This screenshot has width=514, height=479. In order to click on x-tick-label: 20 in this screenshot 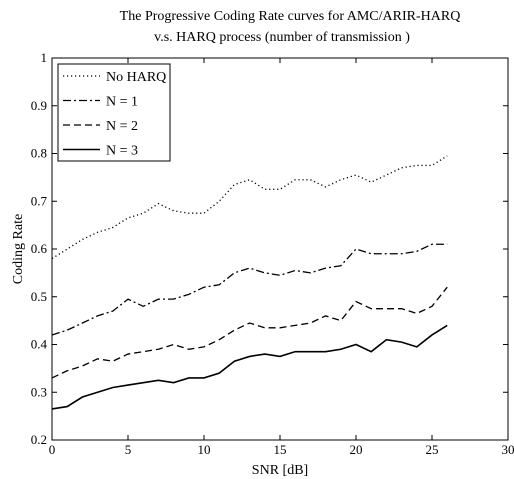, I will do `click(356, 449)`.